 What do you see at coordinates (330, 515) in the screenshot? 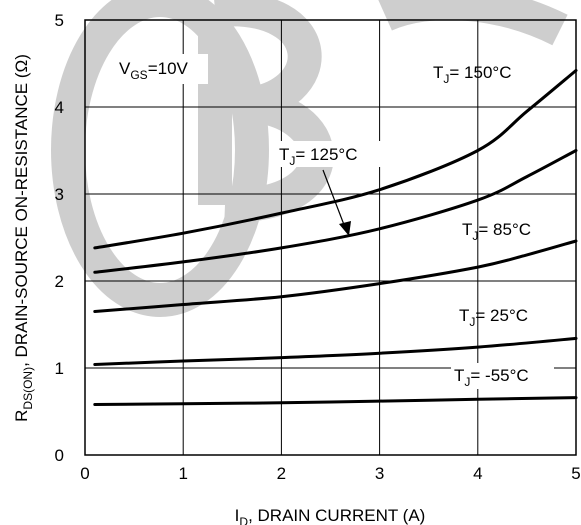
I see `x-axis-title: ID, DRAIN CURRENT (A)` at bounding box center [330, 515].